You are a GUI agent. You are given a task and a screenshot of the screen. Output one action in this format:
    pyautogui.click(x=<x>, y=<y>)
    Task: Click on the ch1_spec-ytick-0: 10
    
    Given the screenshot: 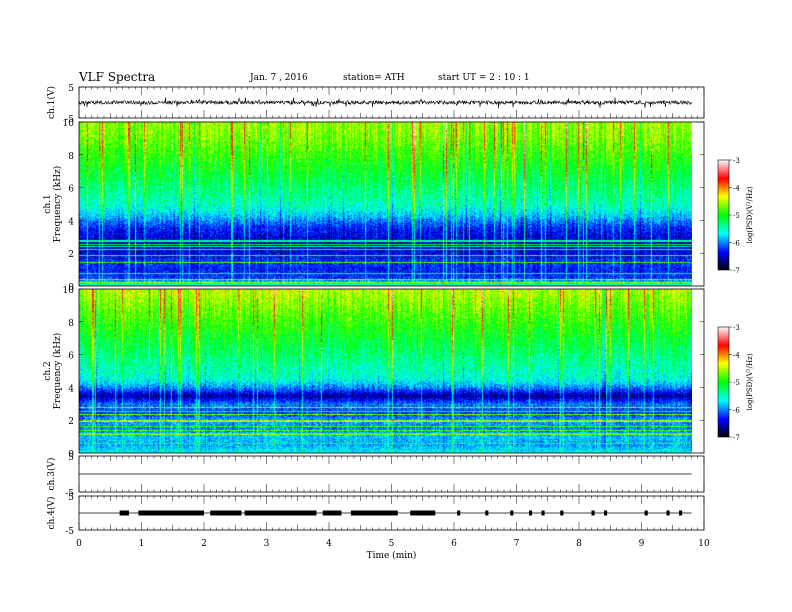 What is the action you would take?
    pyautogui.click(x=69, y=124)
    